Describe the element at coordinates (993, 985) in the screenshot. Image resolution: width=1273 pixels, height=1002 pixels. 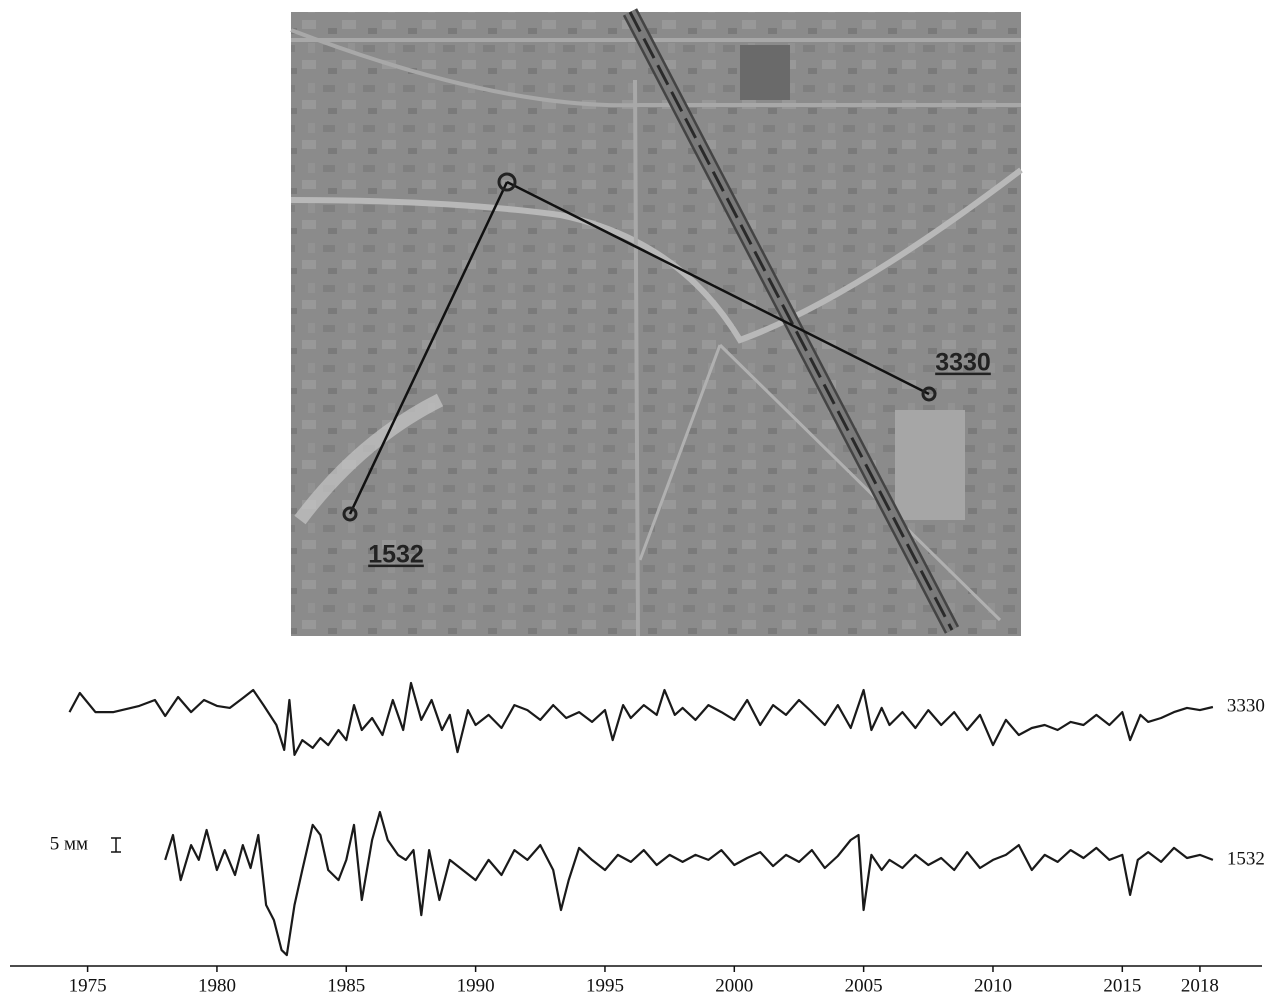
I see `x-tick-label: 2010` at that location.